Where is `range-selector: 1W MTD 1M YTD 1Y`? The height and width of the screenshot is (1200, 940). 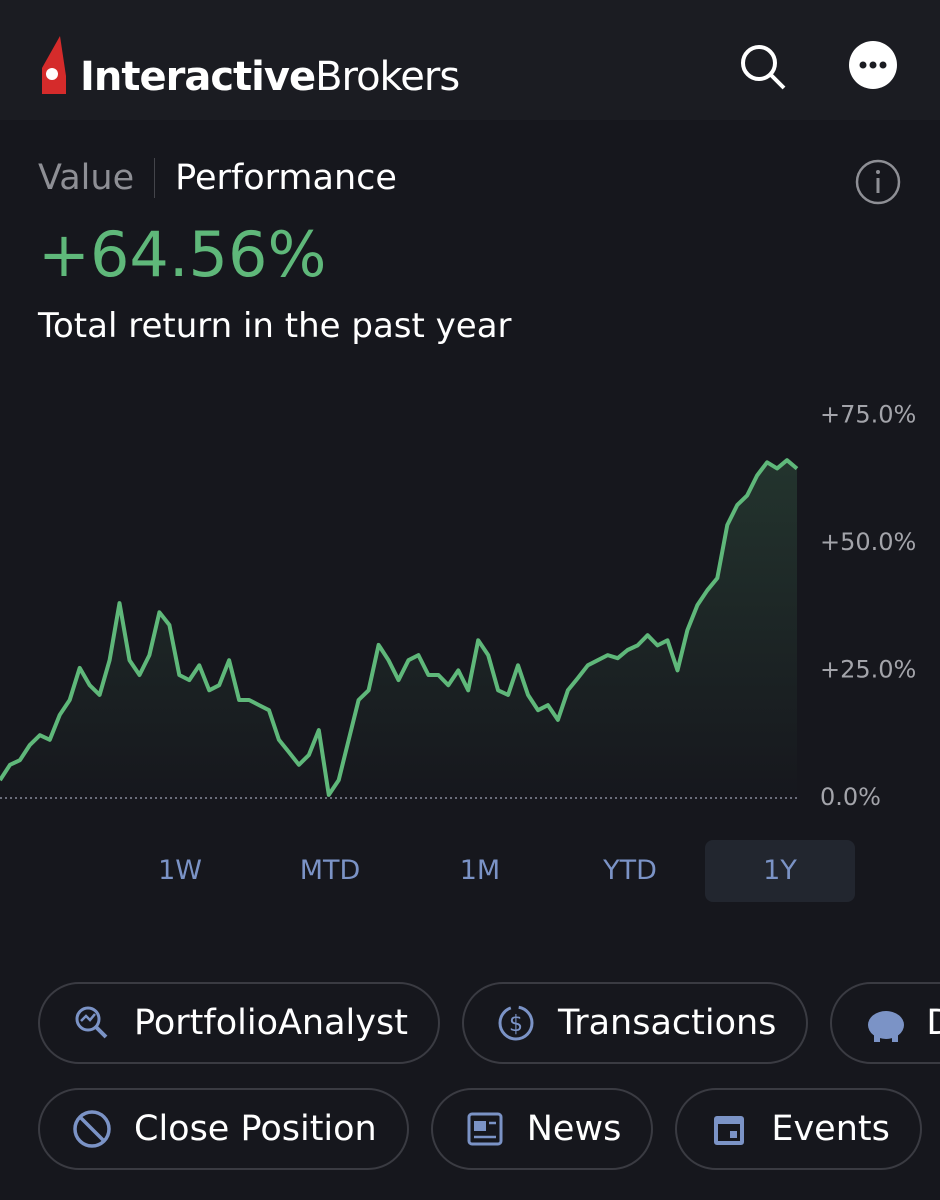
range-selector: 1W MTD 1M YTD 1Y is located at coordinates (480, 871).